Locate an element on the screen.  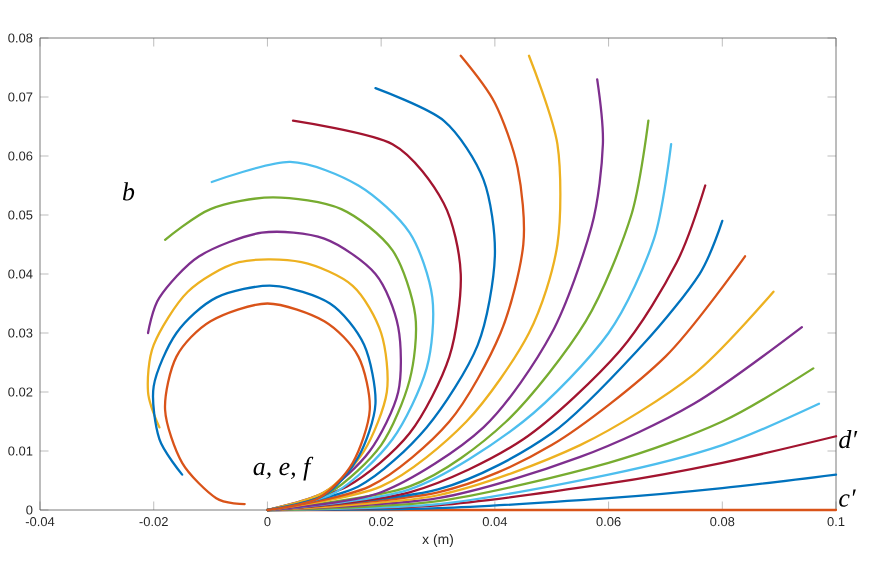
annotation: b is located at coordinates (128, 191).